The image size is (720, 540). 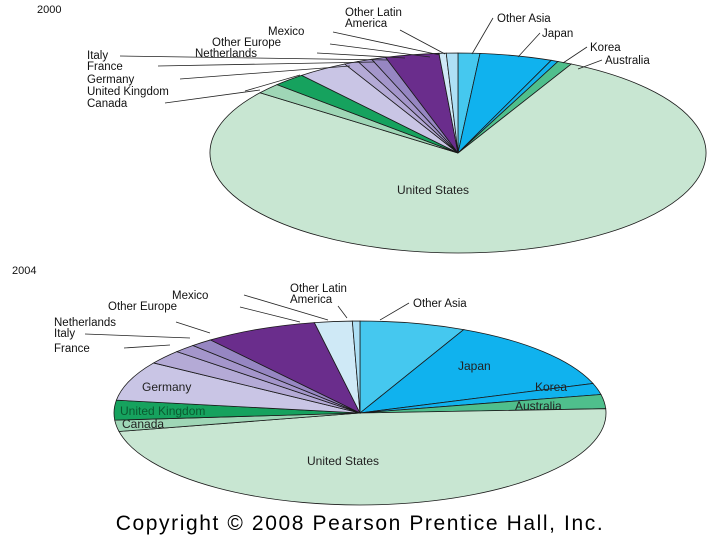 What do you see at coordinates (529, 45) in the screenshot?
I see `leader-japan` at bounding box center [529, 45].